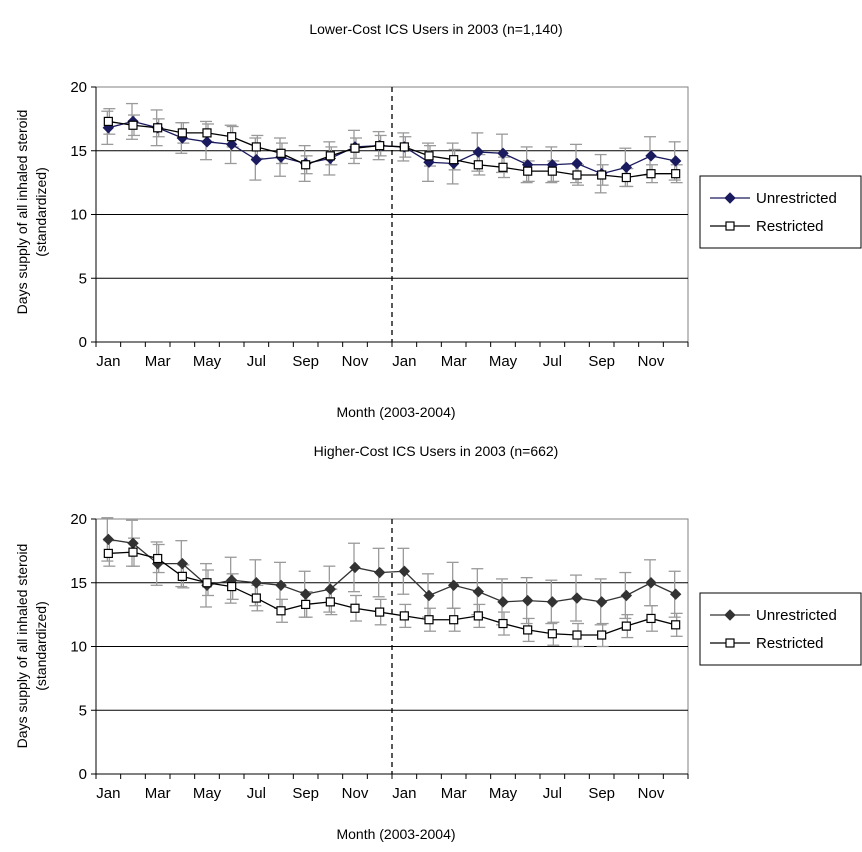  I want to click on y-tick-label: 5, so click(83, 710).